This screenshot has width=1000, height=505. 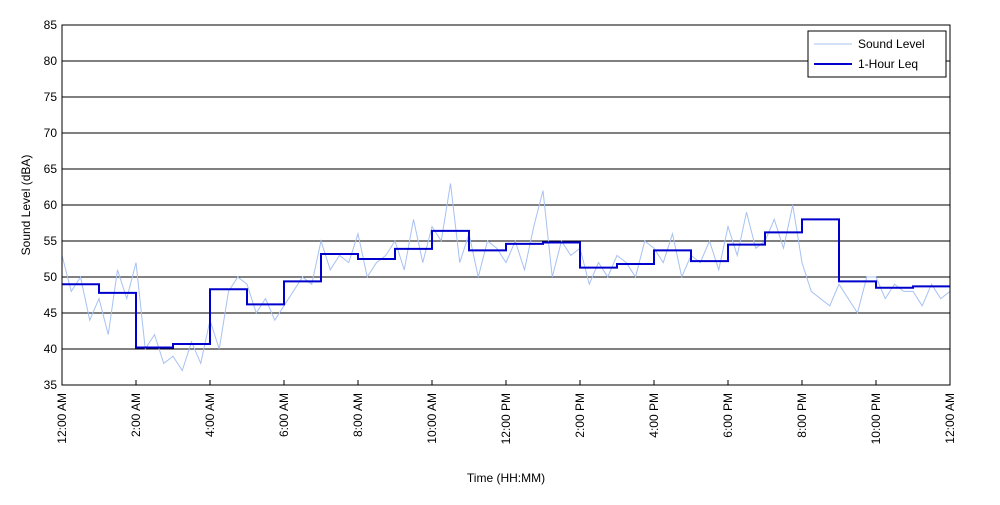 What do you see at coordinates (210, 415) in the screenshot?
I see `x-tick-label: 4:00 AM` at bounding box center [210, 415].